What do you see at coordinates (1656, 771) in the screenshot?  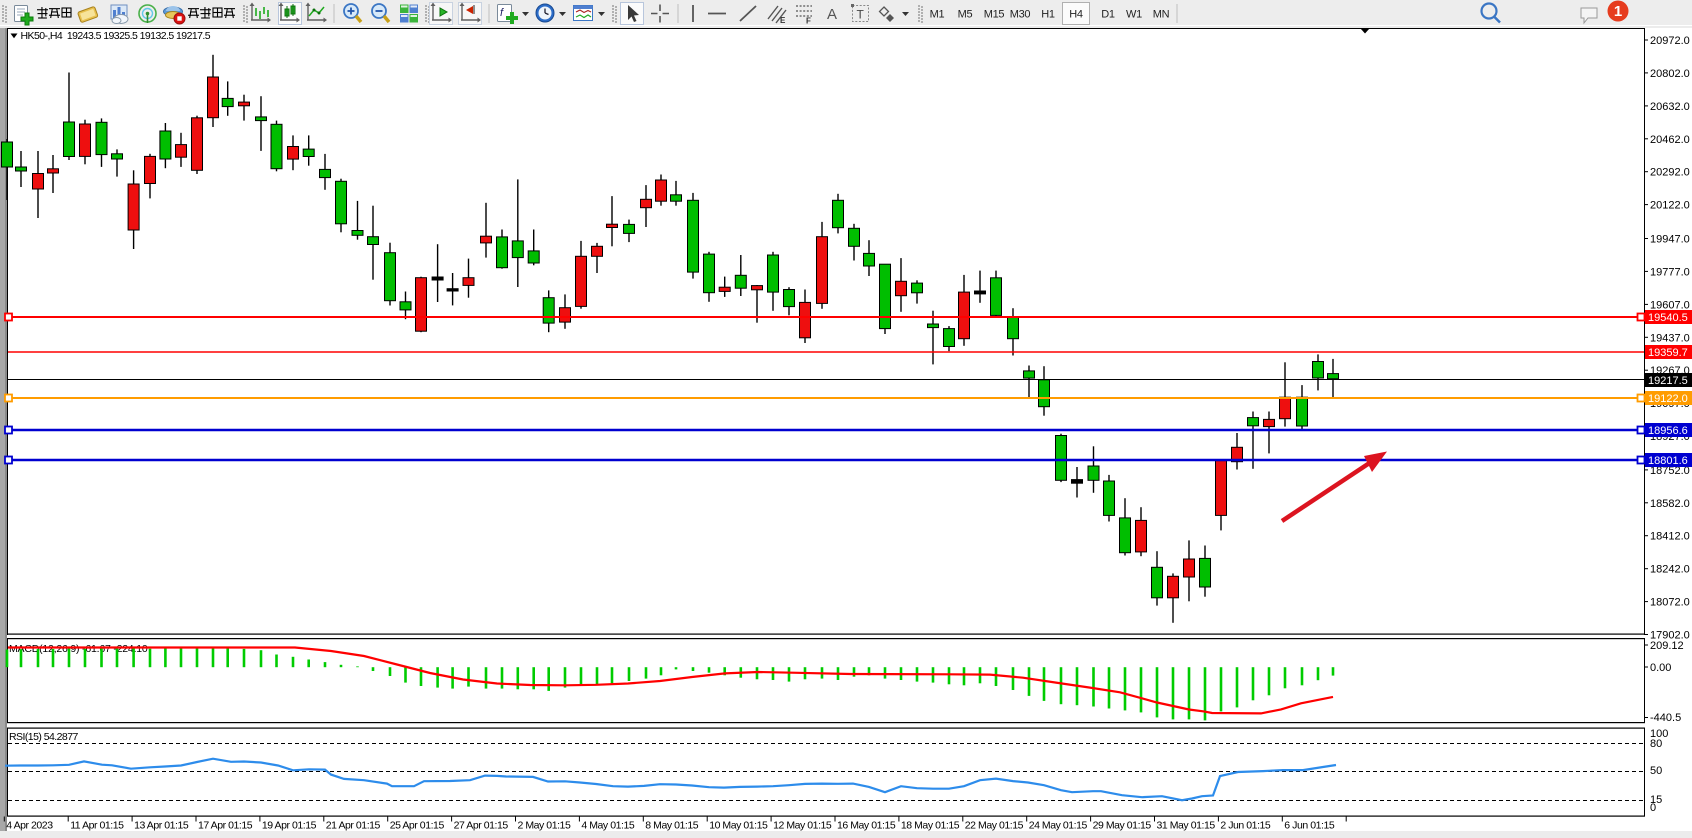 I see `svg-text: 50` at bounding box center [1656, 771].